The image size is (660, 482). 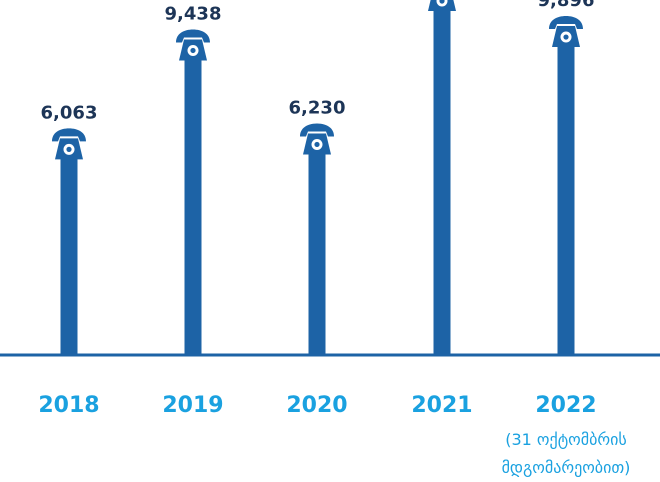 What do you see at coordinates (193, 202) in the screenshot?
I see `bar-2019` at bounding box center [193, 202].